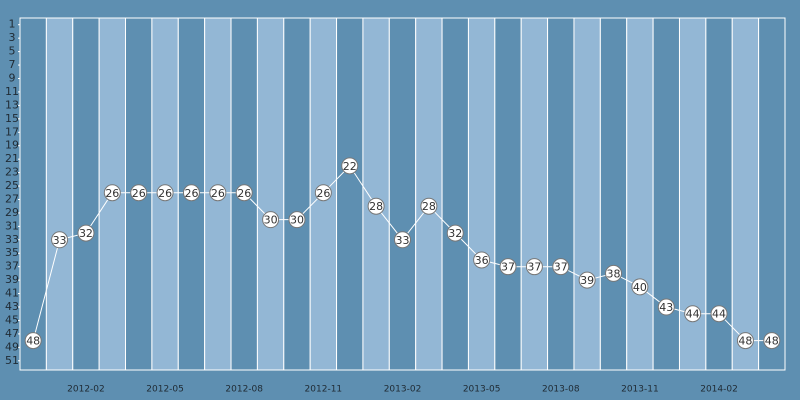 This screenshot has height=400, width=800. I want to click on y-tick-label: 31, so click(12, 225).